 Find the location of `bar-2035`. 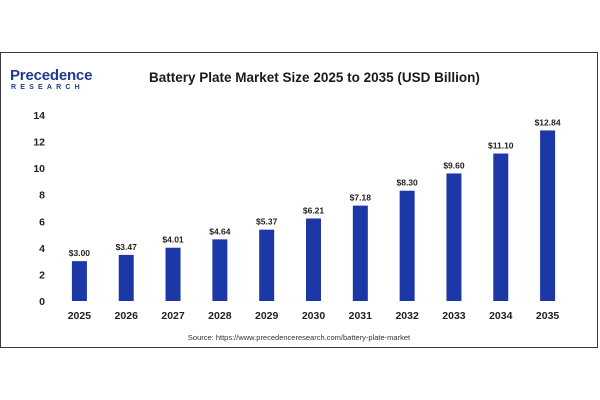

bar-2035 is located at coordinates (548, 215).